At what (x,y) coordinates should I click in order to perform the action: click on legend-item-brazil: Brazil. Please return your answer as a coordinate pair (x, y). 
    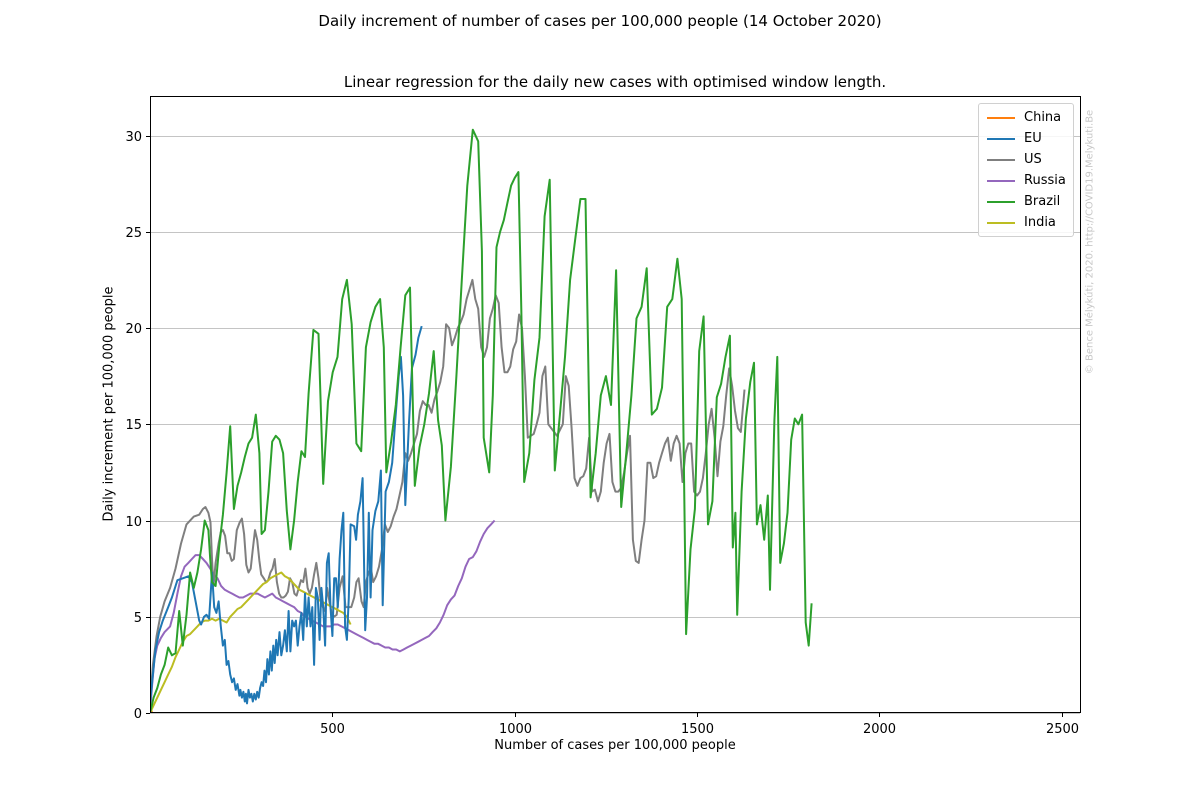
    Looking at the image, I should click on (1026, 201).